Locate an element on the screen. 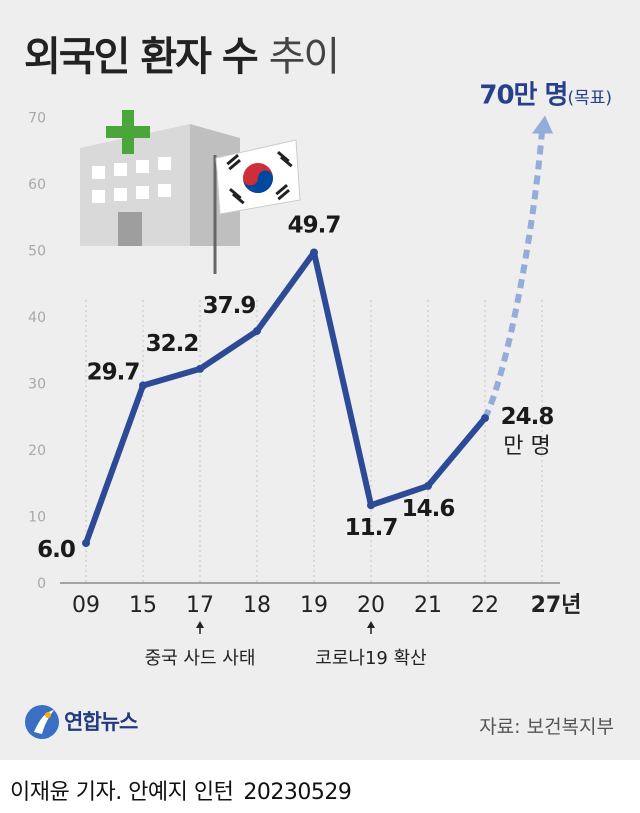 This screenshot has height=813, width=640. data-label: 37.9 is located at coordinates (229, 306).